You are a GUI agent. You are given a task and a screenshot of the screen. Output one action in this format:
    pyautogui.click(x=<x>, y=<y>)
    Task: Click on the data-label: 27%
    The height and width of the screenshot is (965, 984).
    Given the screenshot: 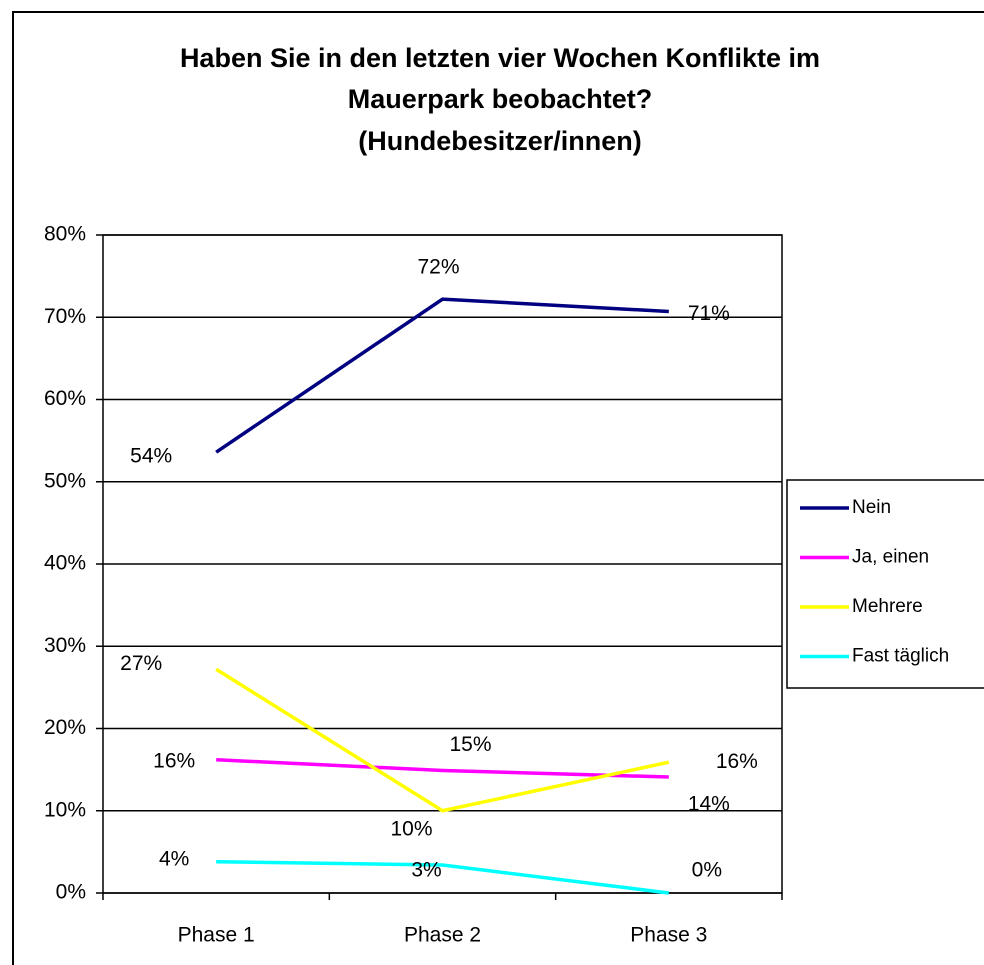 What is the action you would take?
    pyautogui.click(x=141, y=663)
    